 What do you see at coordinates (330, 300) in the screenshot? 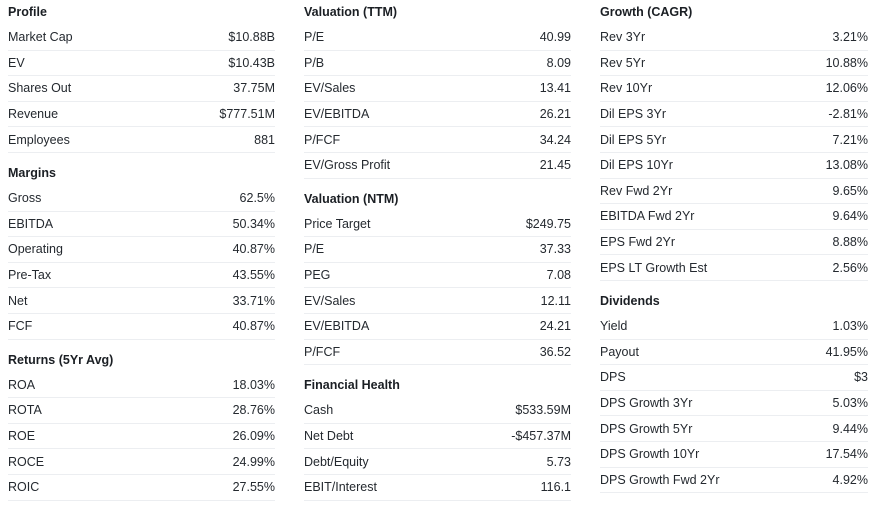
I see `stat-label: EV/Sales` at bounding box center [330, 300].